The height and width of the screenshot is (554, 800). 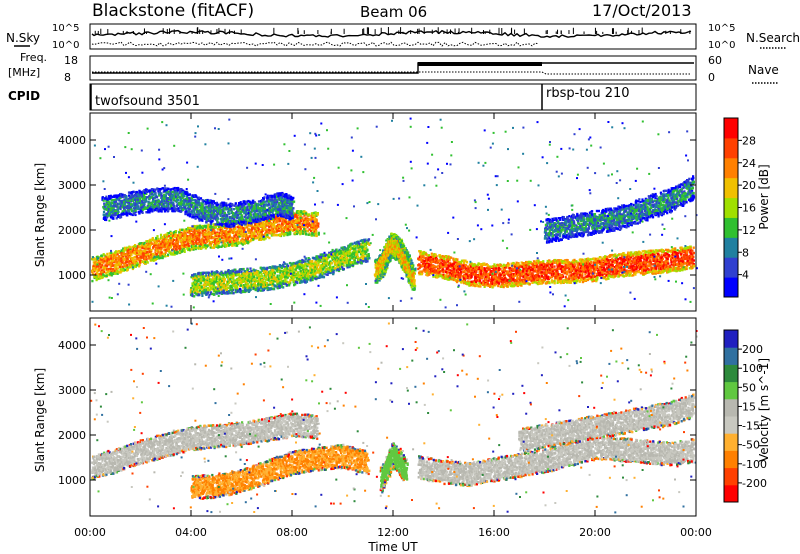 What do you see at coordinates (24, 96) in the screenshot?
I see `cpid-label: CPID` at bounding box center [24, 96].